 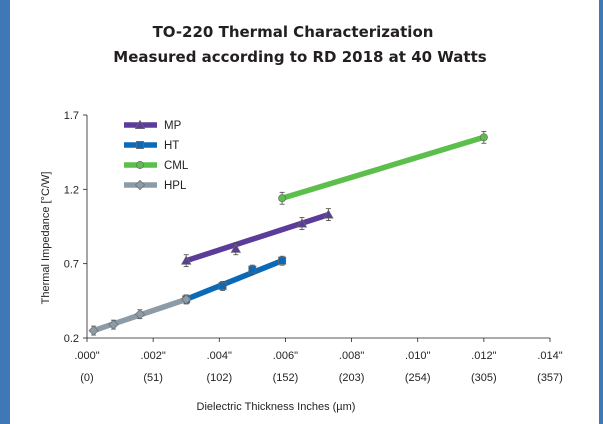 I want to click on y-tick-label: 0.7, so click(x=71, y=265).